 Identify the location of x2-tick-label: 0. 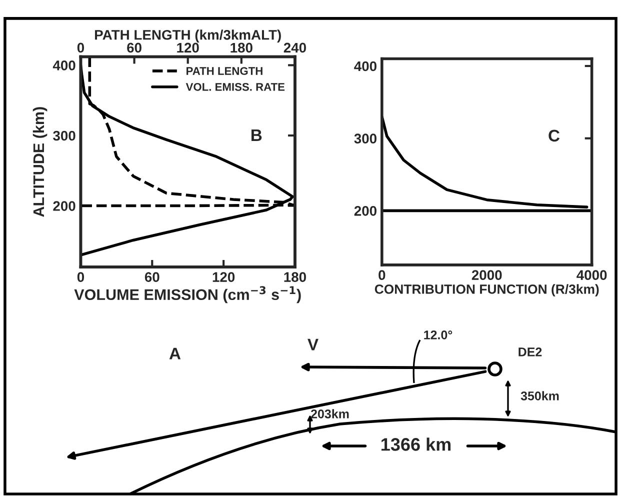
(80, 47).